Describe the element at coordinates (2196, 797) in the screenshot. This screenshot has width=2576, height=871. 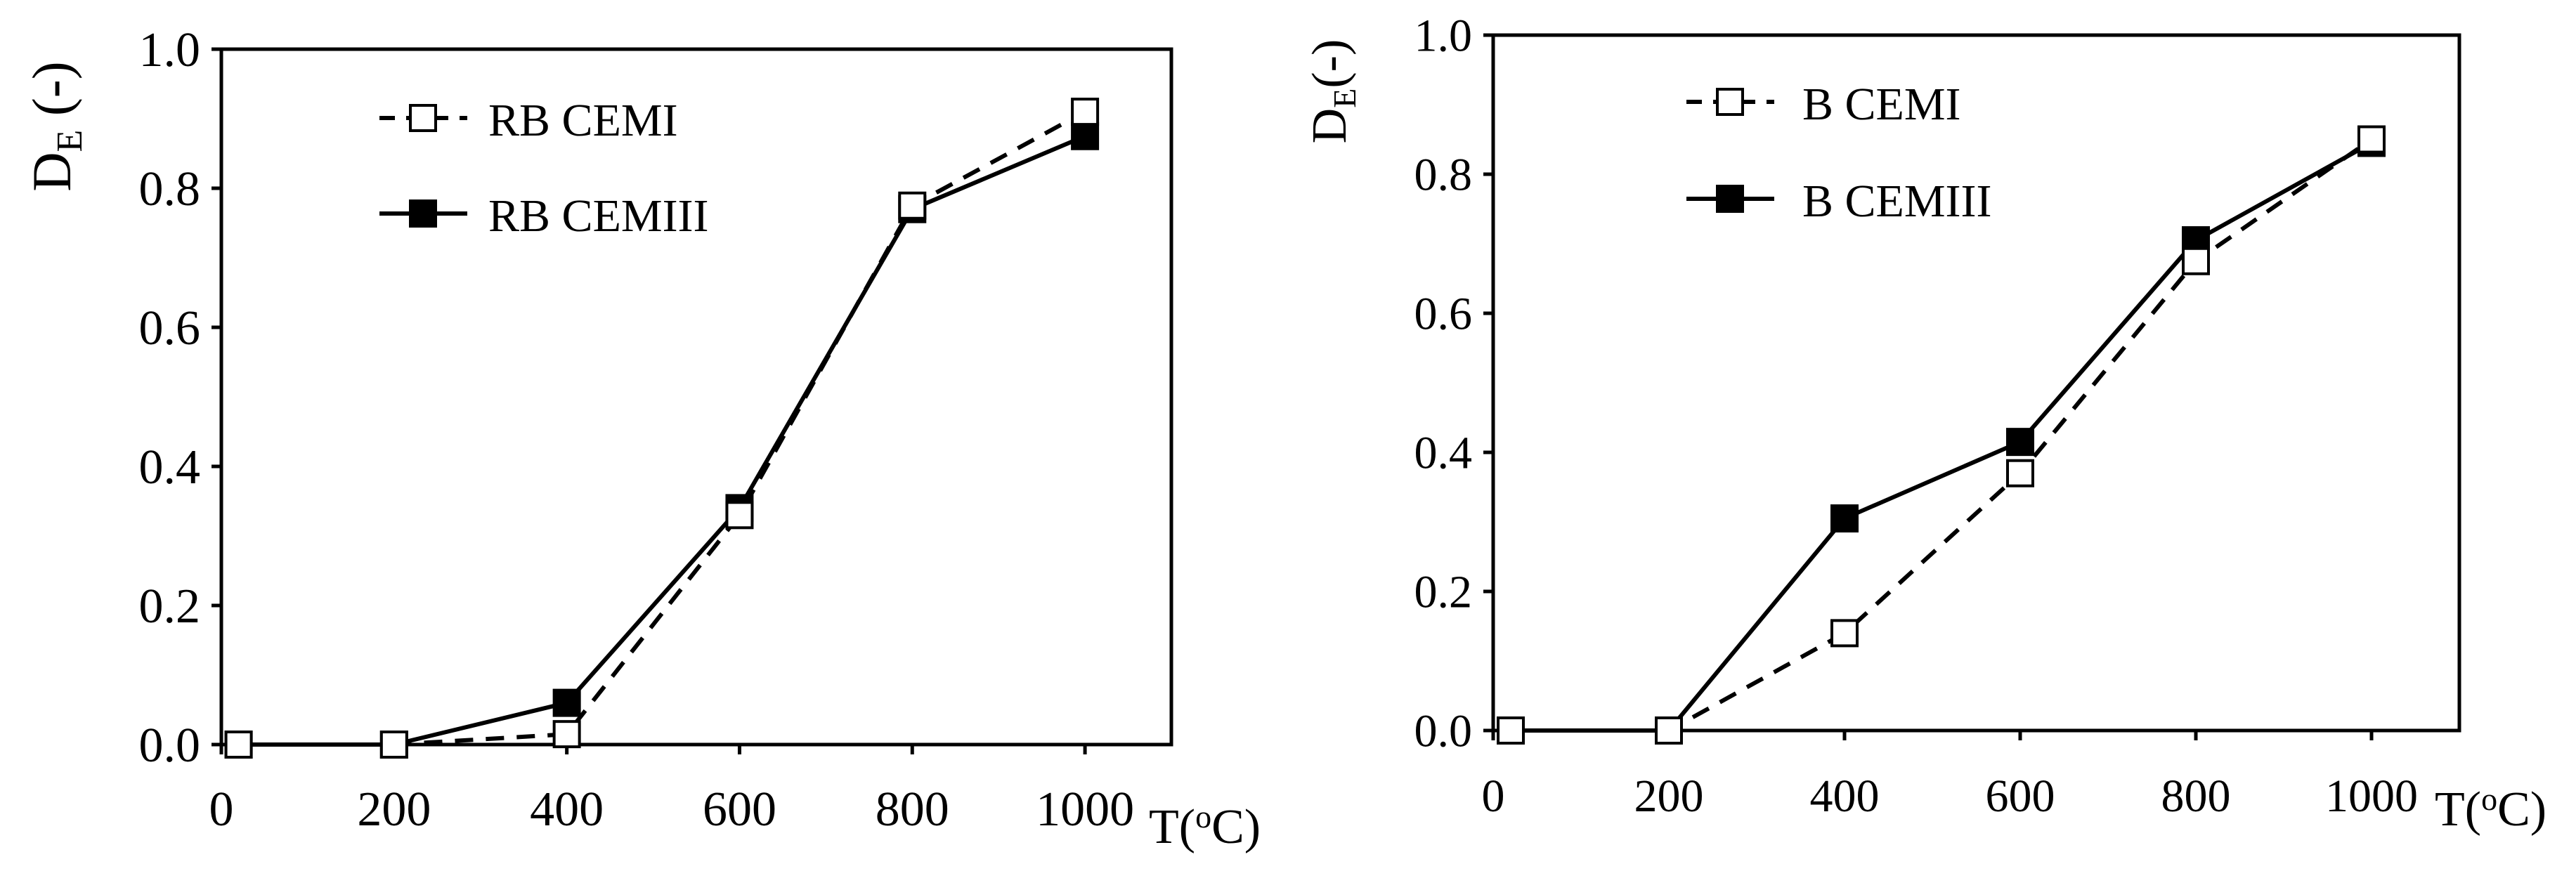
I see `x-tick-label-right-4: 800` at that location.